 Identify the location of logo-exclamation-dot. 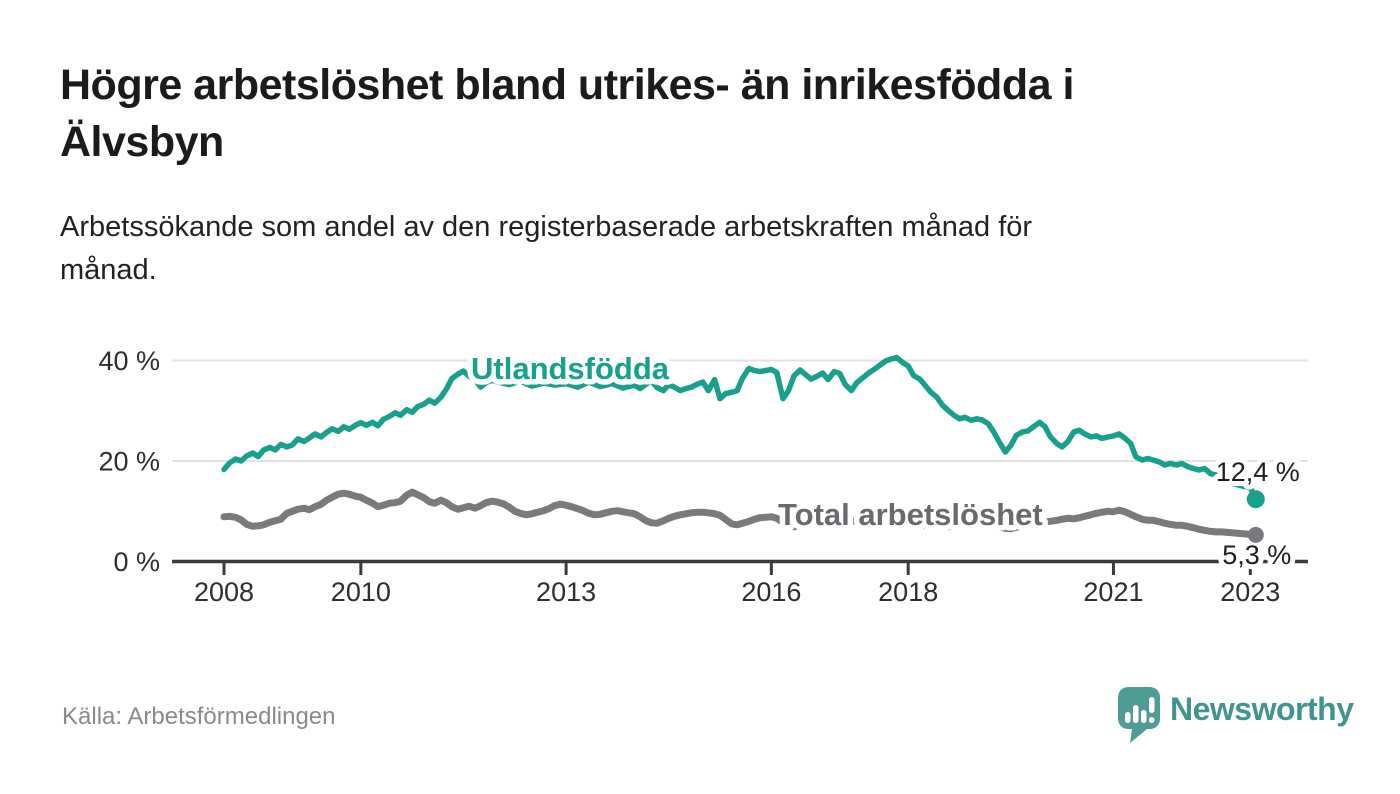
(1152, 720).